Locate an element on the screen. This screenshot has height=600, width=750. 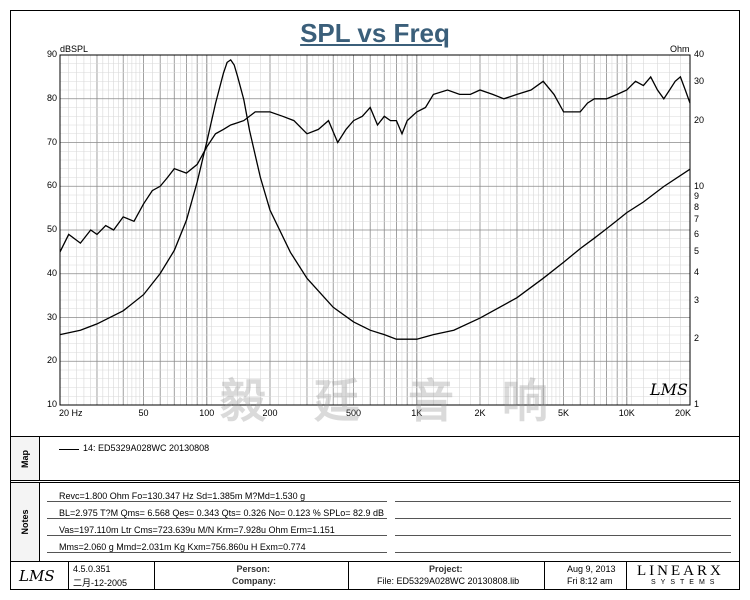
y-left-tick-label: 10 is located at coordinates (51, 404).